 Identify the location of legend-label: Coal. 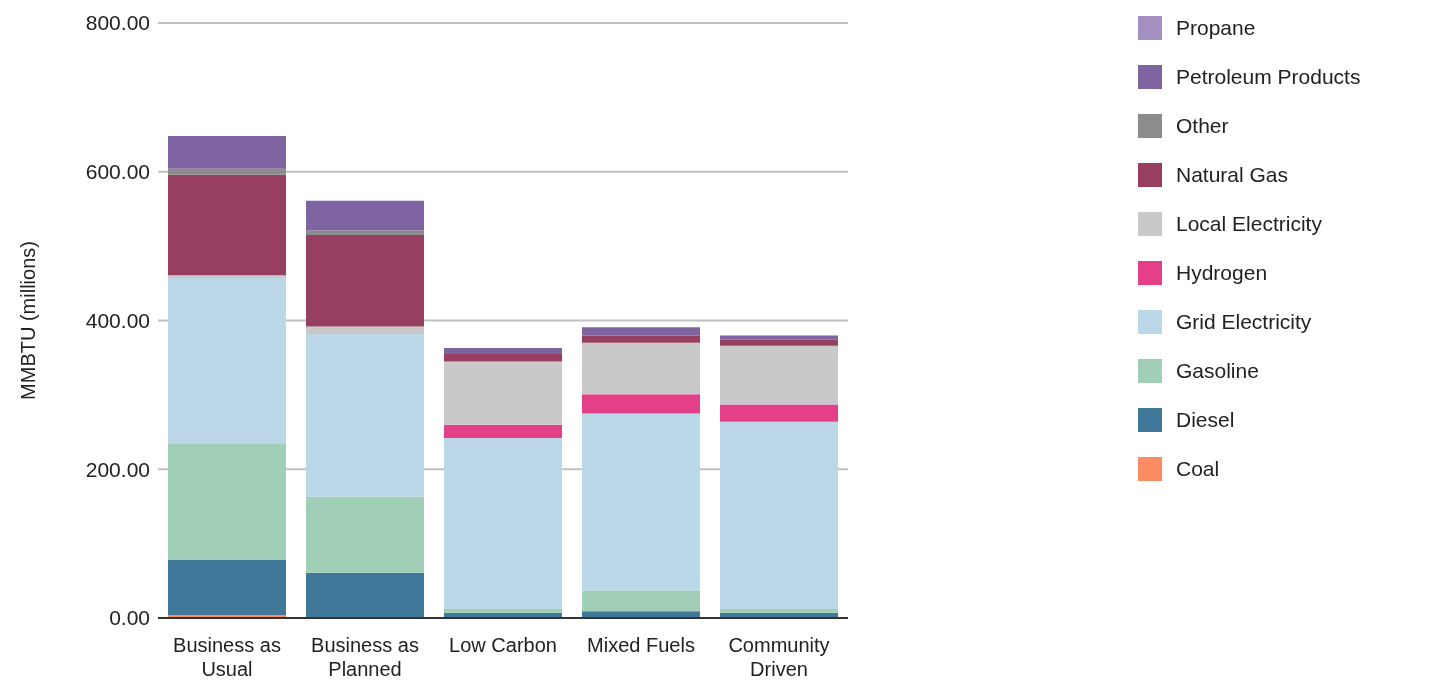
(1198, 468).